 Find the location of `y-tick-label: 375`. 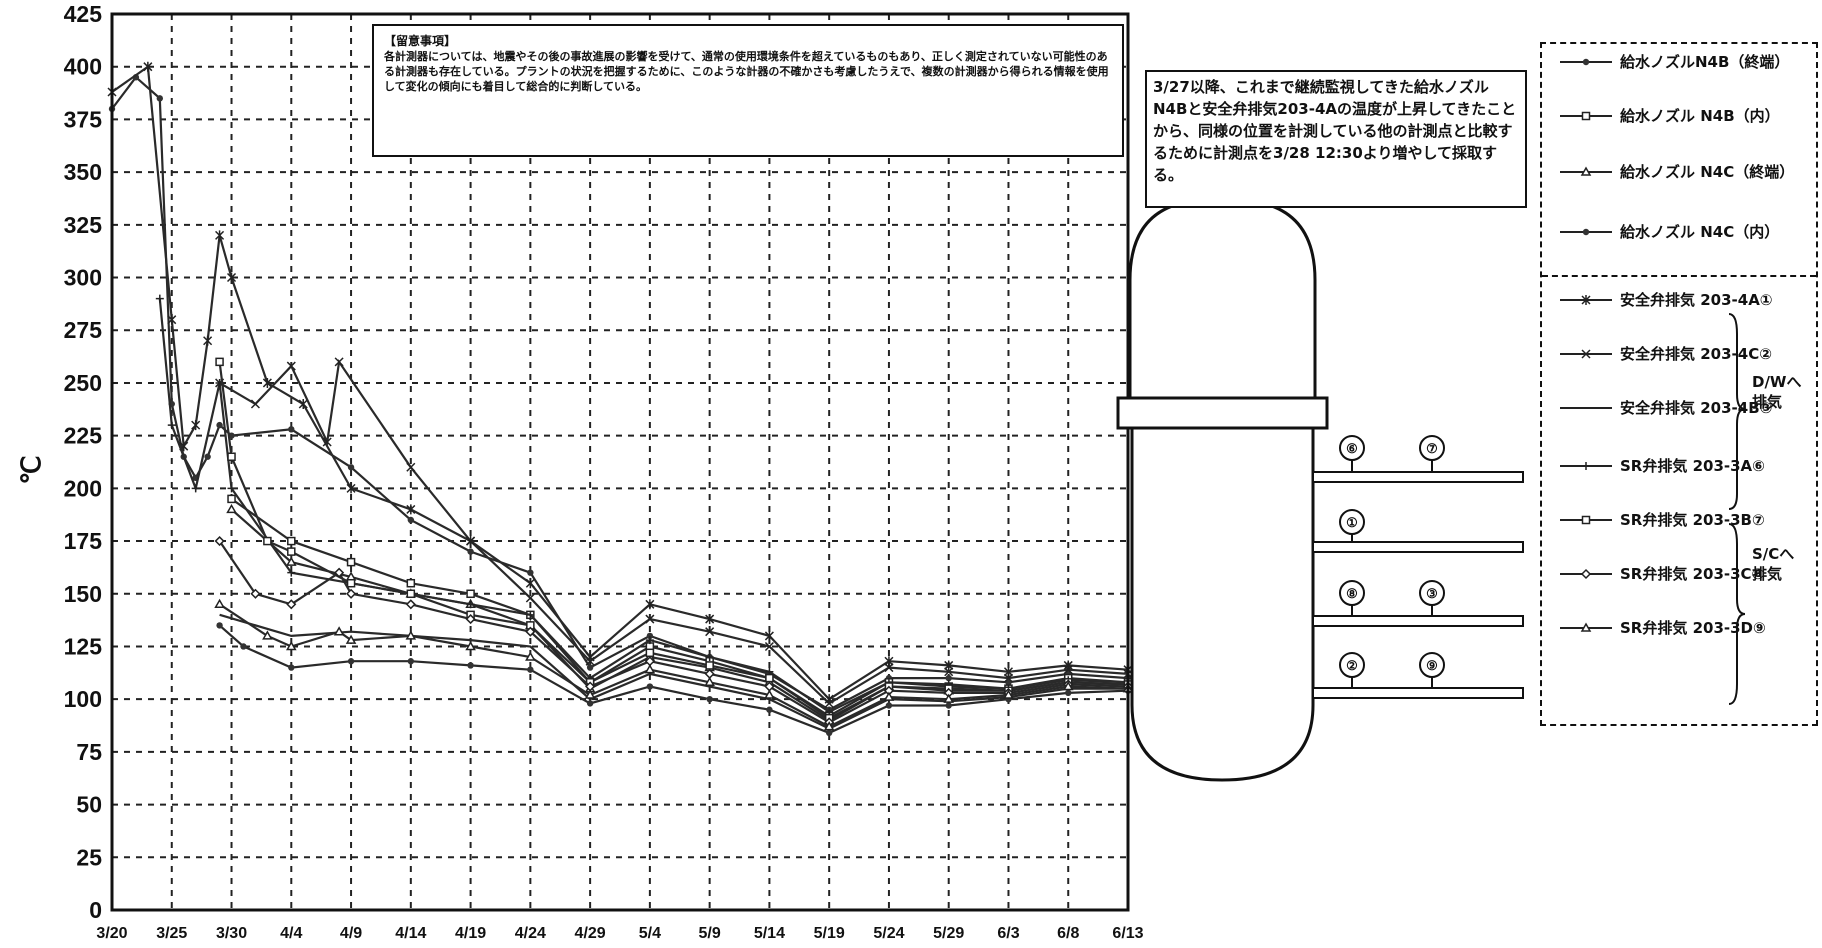

y-tick-label: 375 is located at coordinates (83, 119).